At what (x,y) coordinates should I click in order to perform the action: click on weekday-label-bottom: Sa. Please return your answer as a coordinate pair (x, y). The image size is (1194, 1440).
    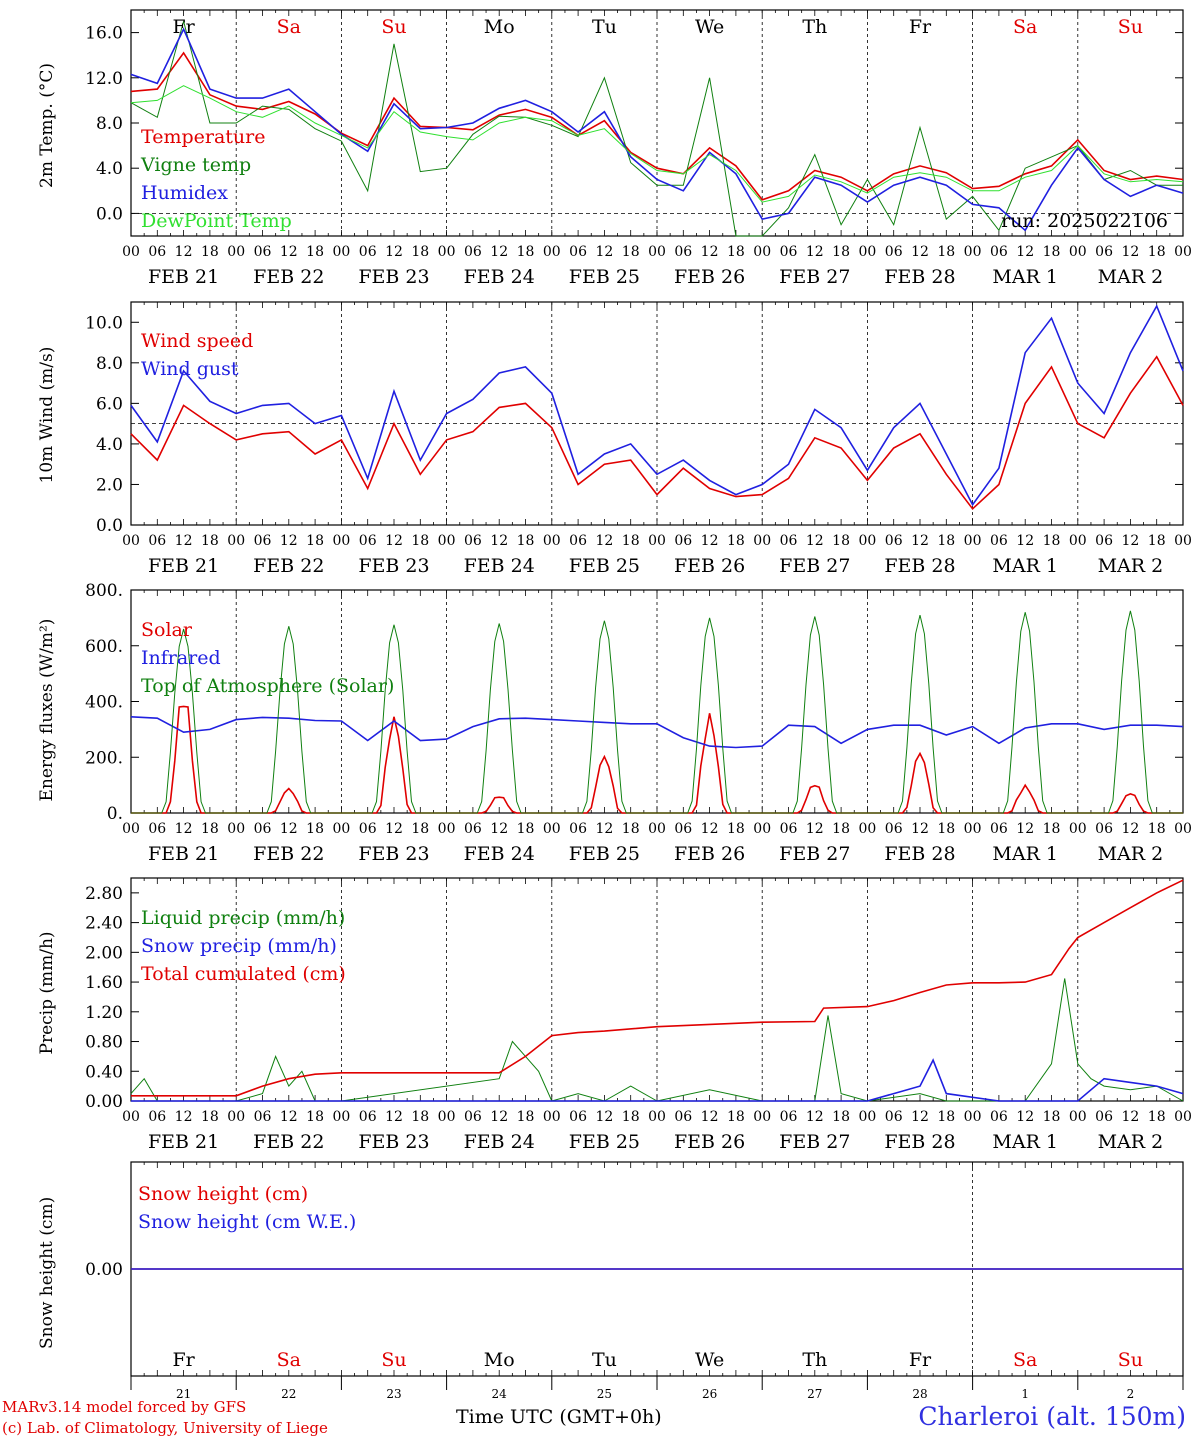
    Looking at the image, I should click on (1025, 1360).